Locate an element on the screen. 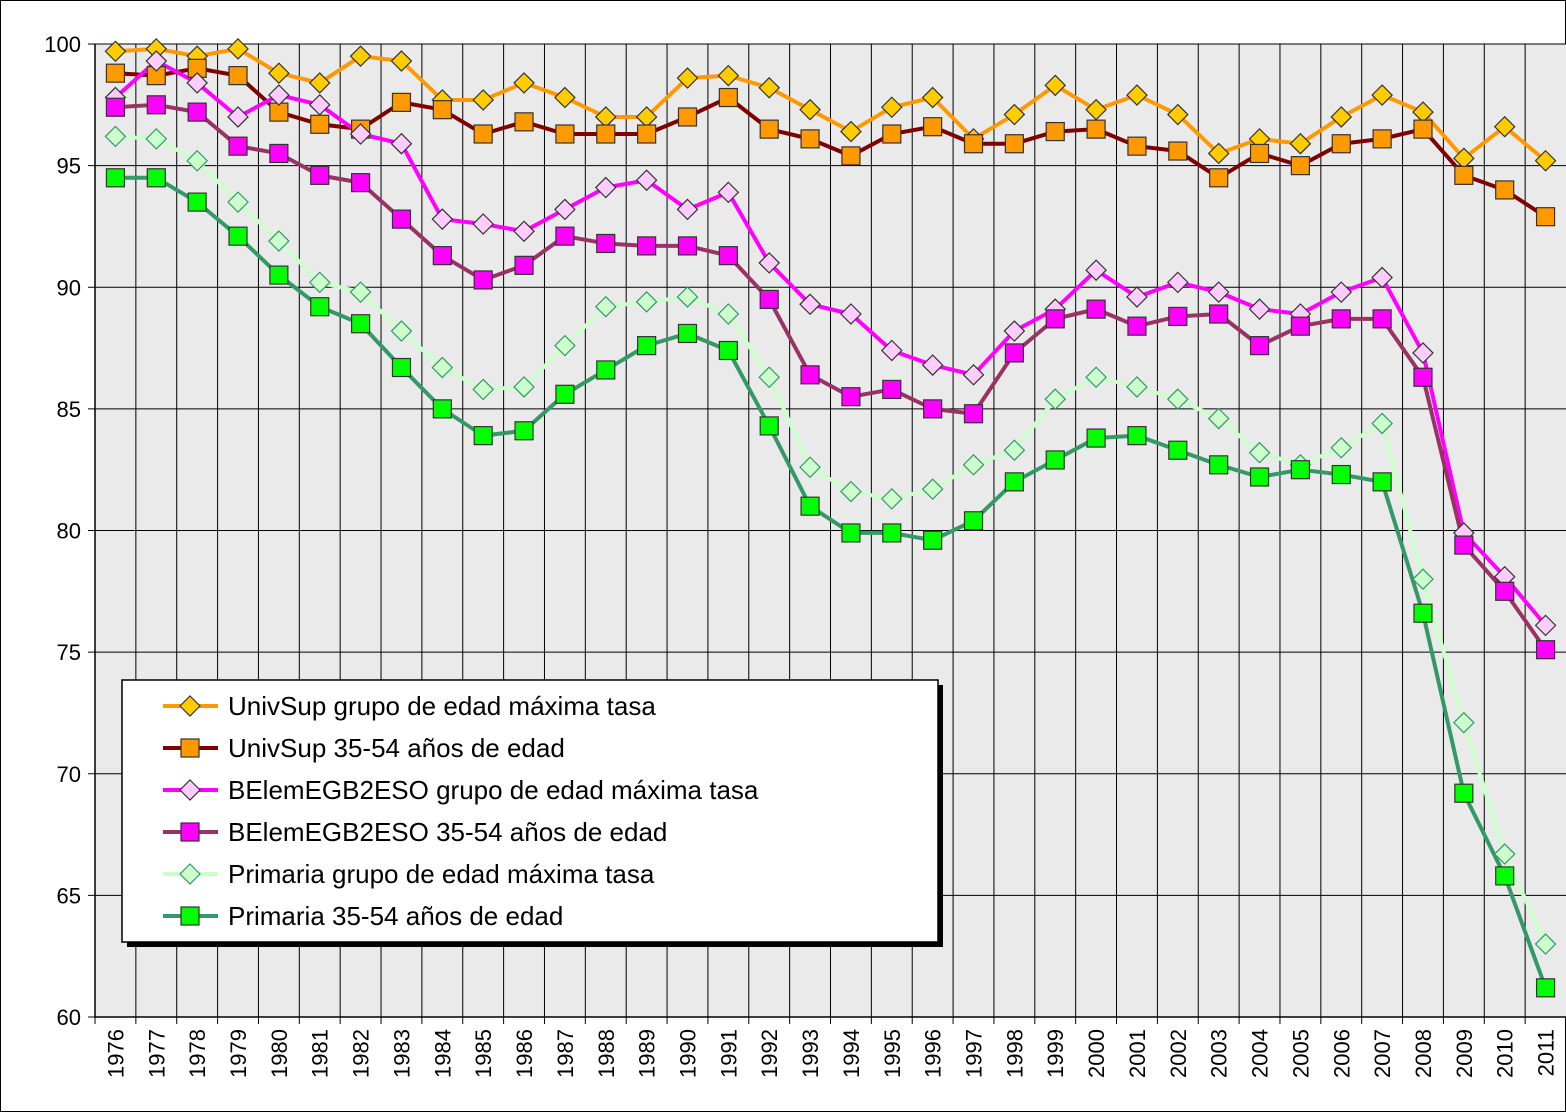 The image size is (1566, 1112). x-tick-label: 2003 is located at coordinates (1219, 1053).